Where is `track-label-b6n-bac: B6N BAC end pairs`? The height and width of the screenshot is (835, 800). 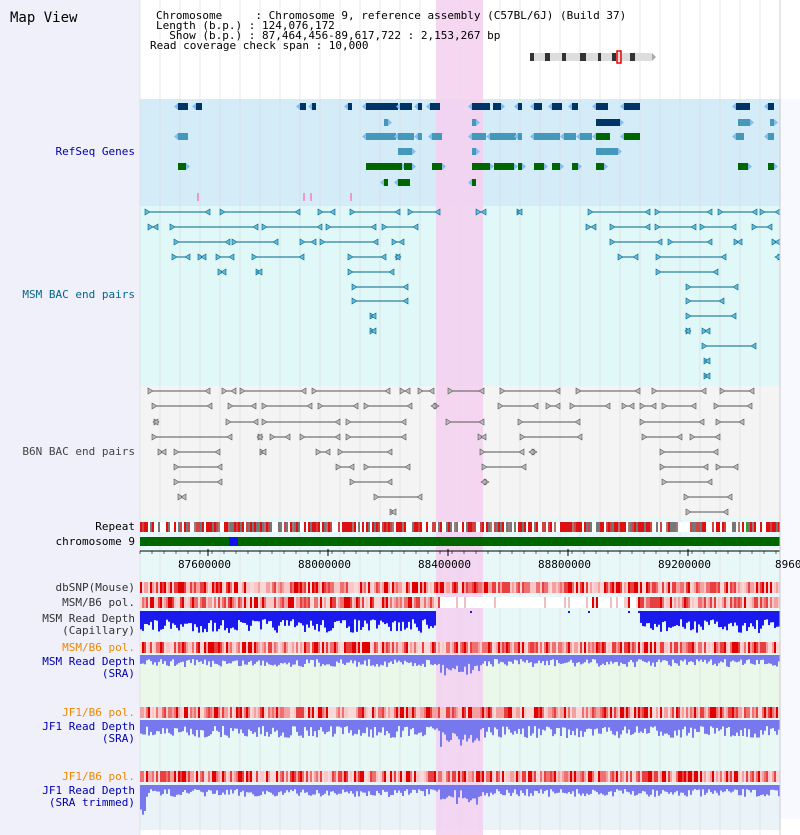 track-label-b6n-bac: B6N BAC end pairs is located at coordinates (78, 451).